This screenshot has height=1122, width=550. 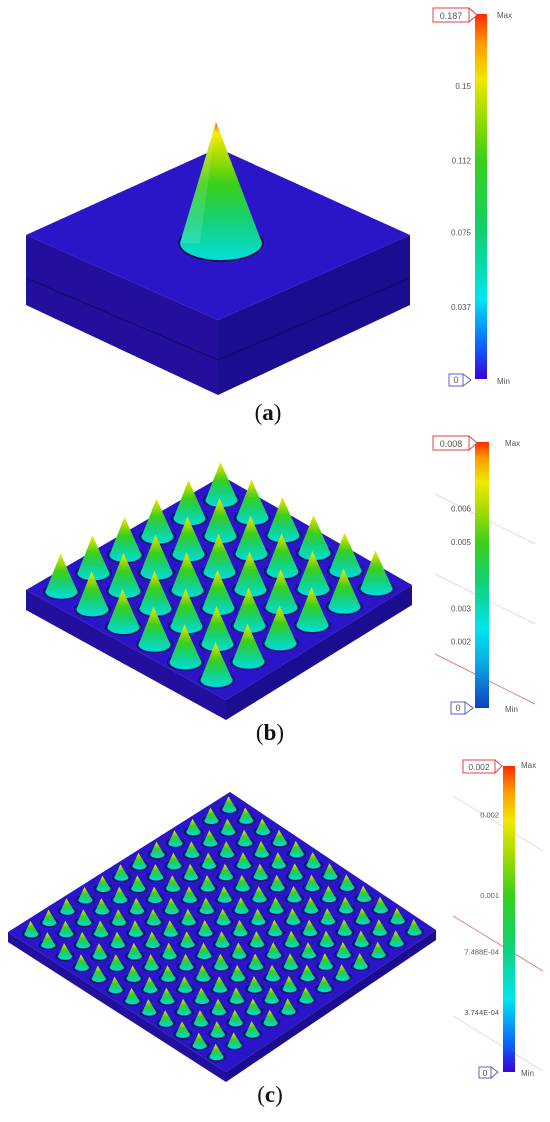 I want to click on caption-letter: b, so click(x=270, y=732).